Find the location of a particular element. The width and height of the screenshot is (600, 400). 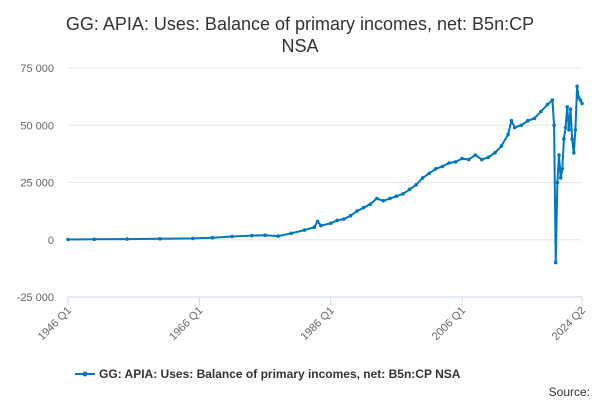

y-tick-label: -25 000 is located at coordinates (35, 298).